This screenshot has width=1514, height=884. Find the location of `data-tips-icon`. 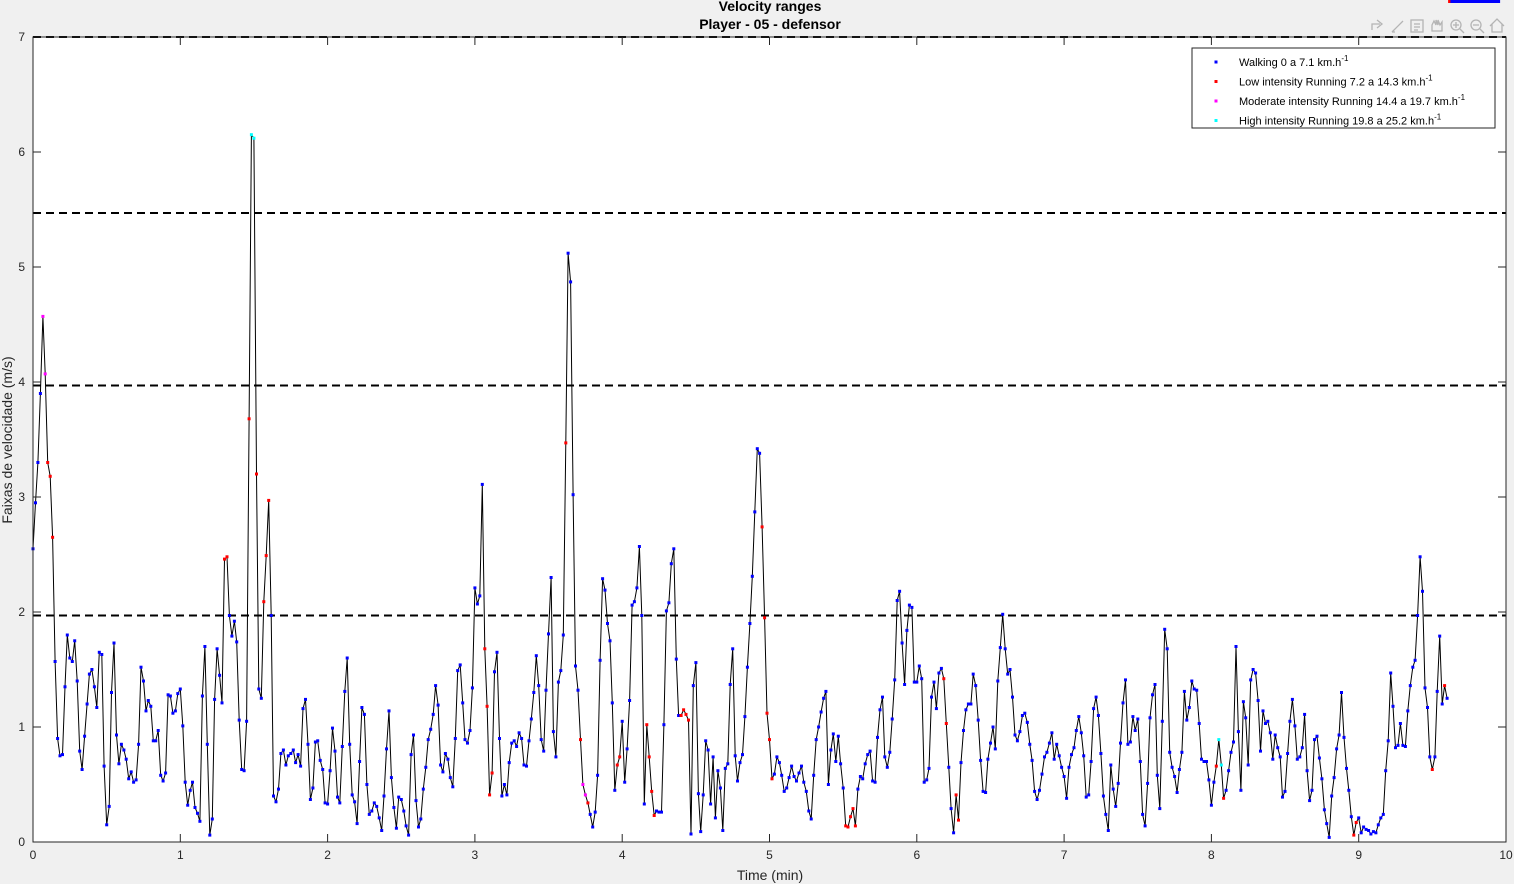

data-tips-icon is located at coordinates (1417, 26).